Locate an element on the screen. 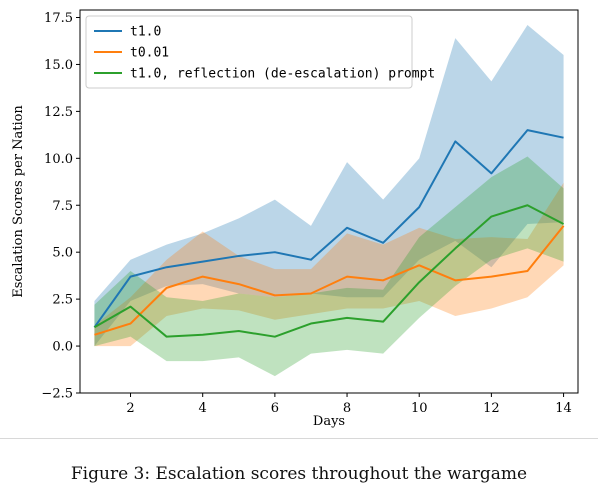 The height and width of the screenshot is (493, 598). legend-label-reflection: t1.0, reflection (de-escalation) prompt is located at coordinates (282, 74).